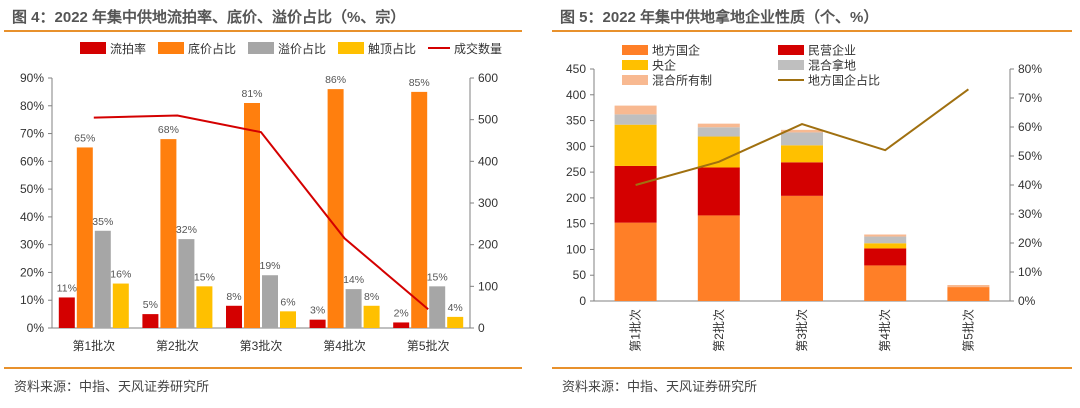 This screenshot has height=408, width=1080. Describe the element at coordinates (263, 31) in the screenshot. I see `title-rule` at that location.